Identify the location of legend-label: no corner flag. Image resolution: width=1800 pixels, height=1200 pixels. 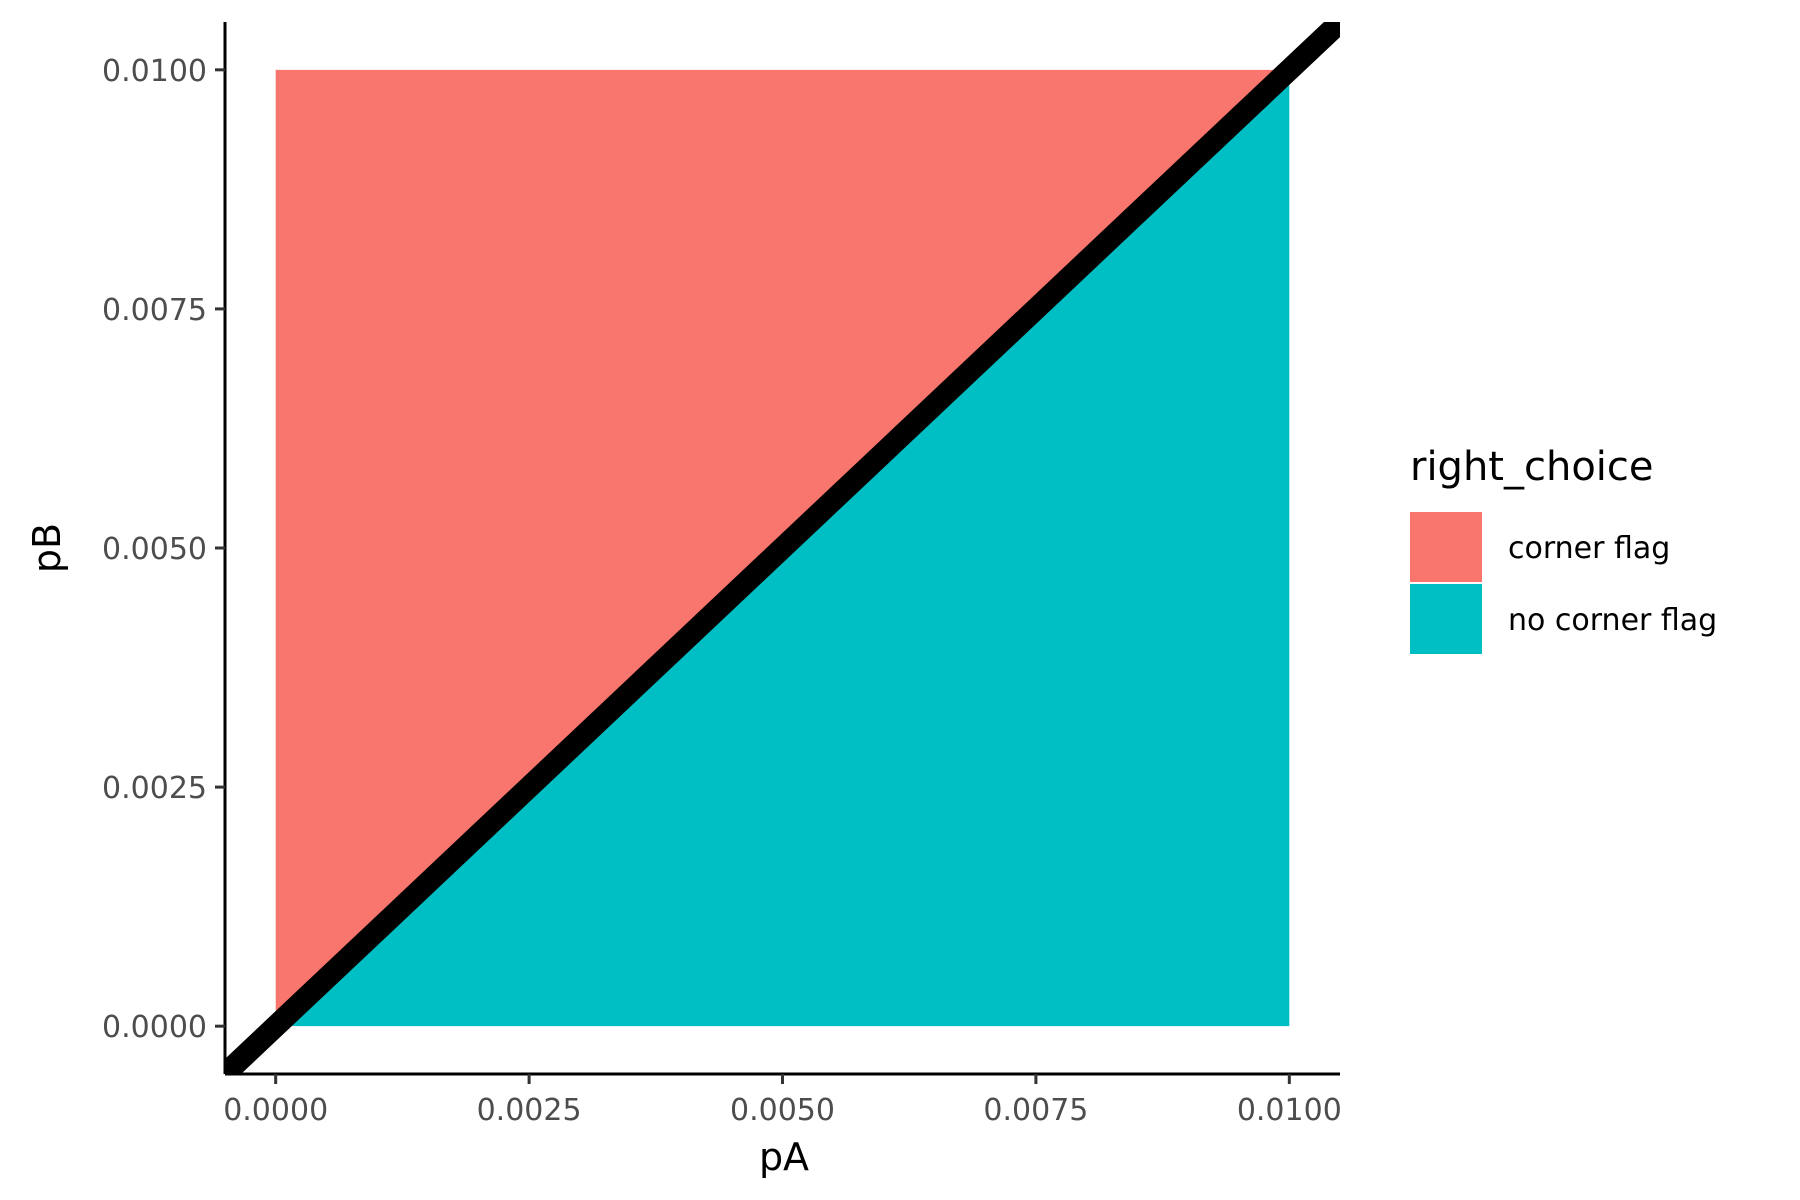
(1612, 620).